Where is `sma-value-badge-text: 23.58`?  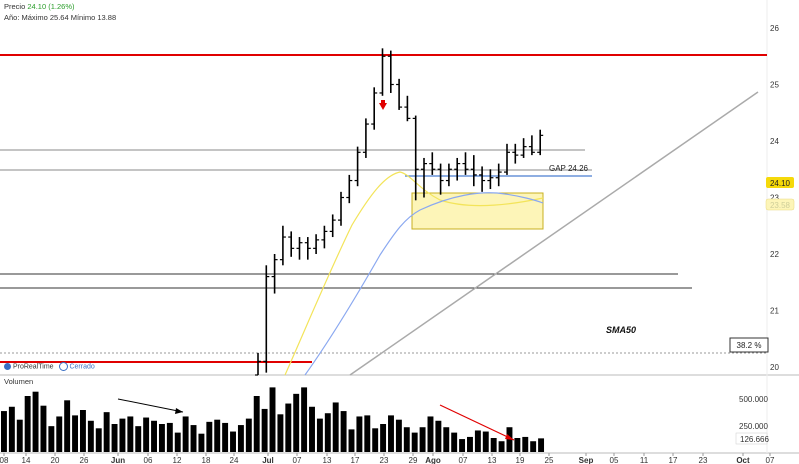
sma-value-badge-text: 23.58 is located at coordinates (780, 205).